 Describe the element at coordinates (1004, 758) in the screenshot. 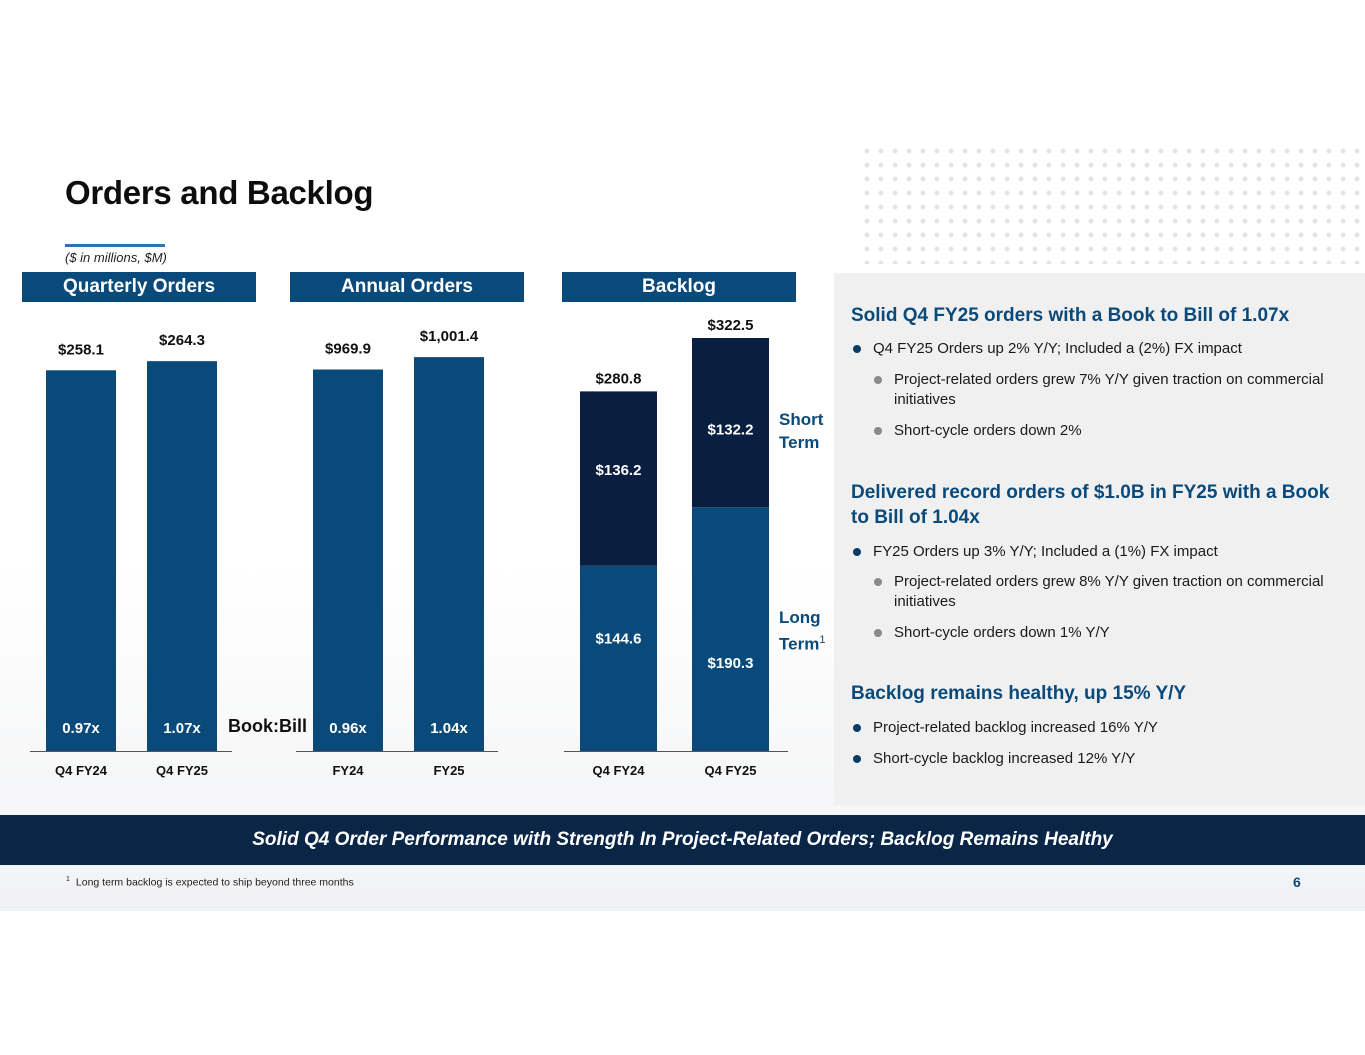

I see `panel-bullet-text: Short-cycle backlog increased 12% Y/Y` at that location.